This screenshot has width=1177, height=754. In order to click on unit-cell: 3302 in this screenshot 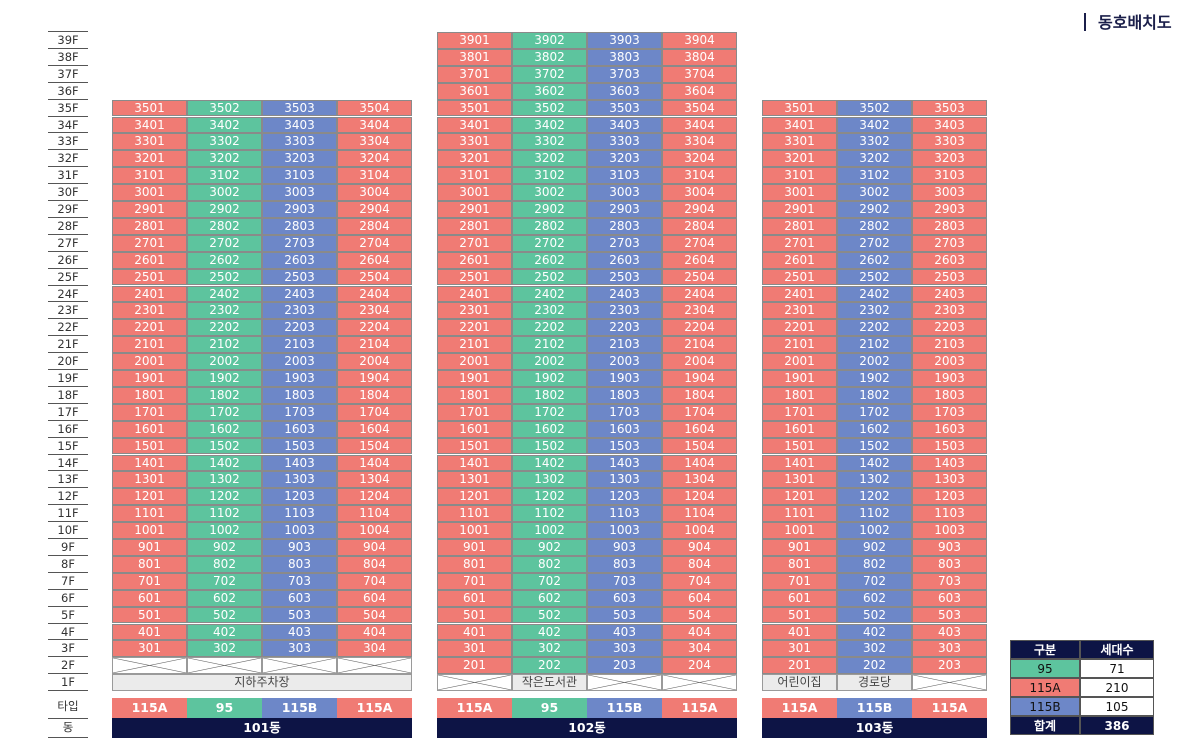, I will do `click(549, 142)`.